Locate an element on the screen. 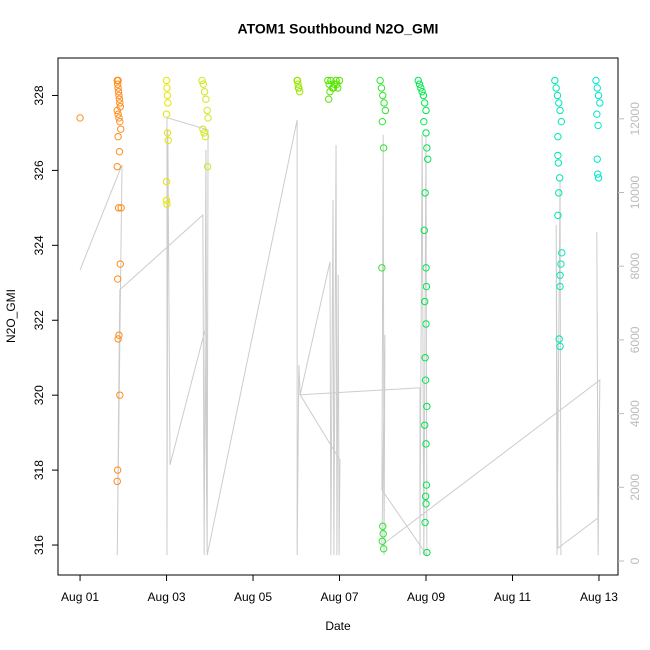  x-tick-label: Aug 03 is located at coordinates (167, 597).